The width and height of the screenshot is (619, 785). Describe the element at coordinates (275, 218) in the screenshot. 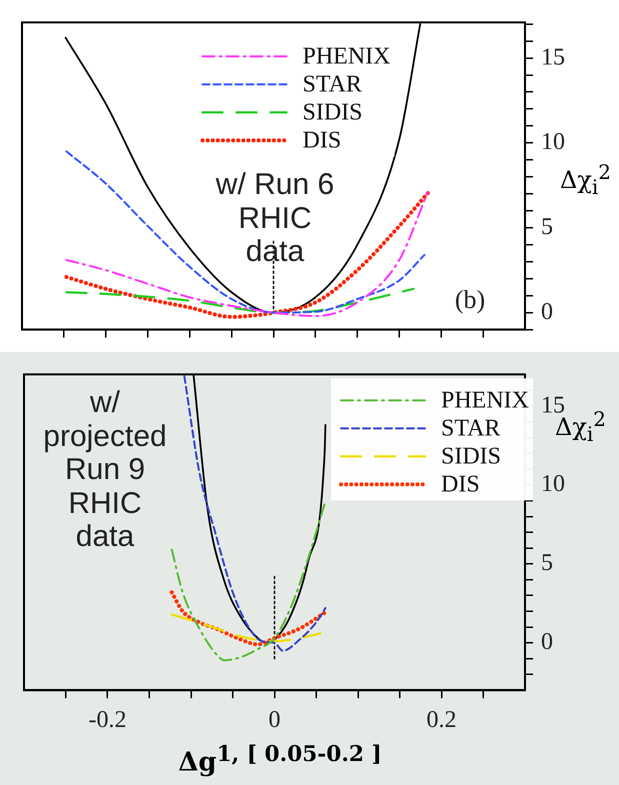

I see `annotation: w/ Run 6 RHIC data` at that location.